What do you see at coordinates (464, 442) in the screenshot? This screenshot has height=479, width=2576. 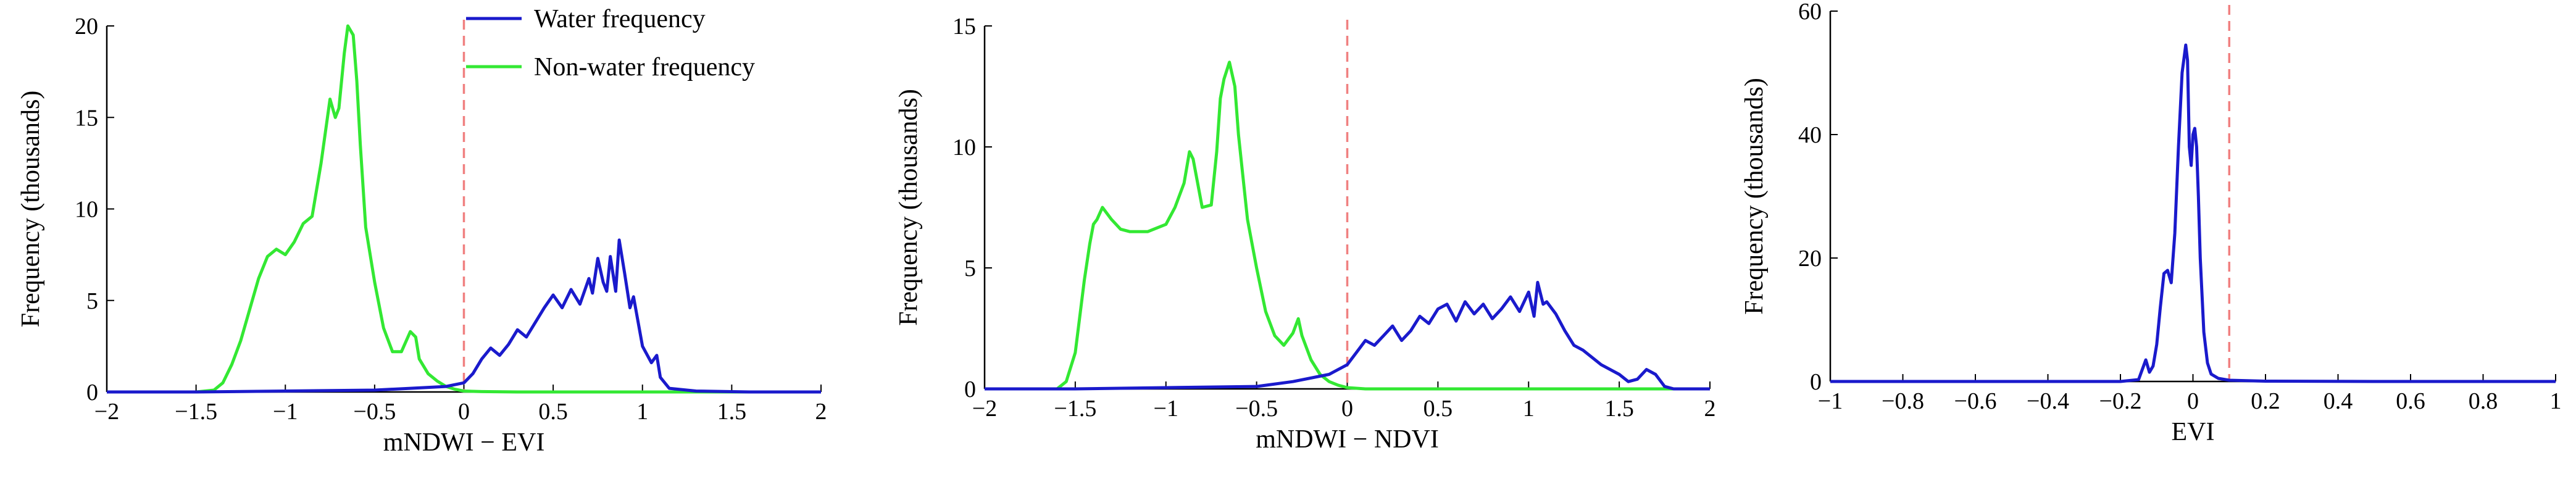 I see `x-axis-label: mNDWI − EVI` at bounding box center [464, 442].